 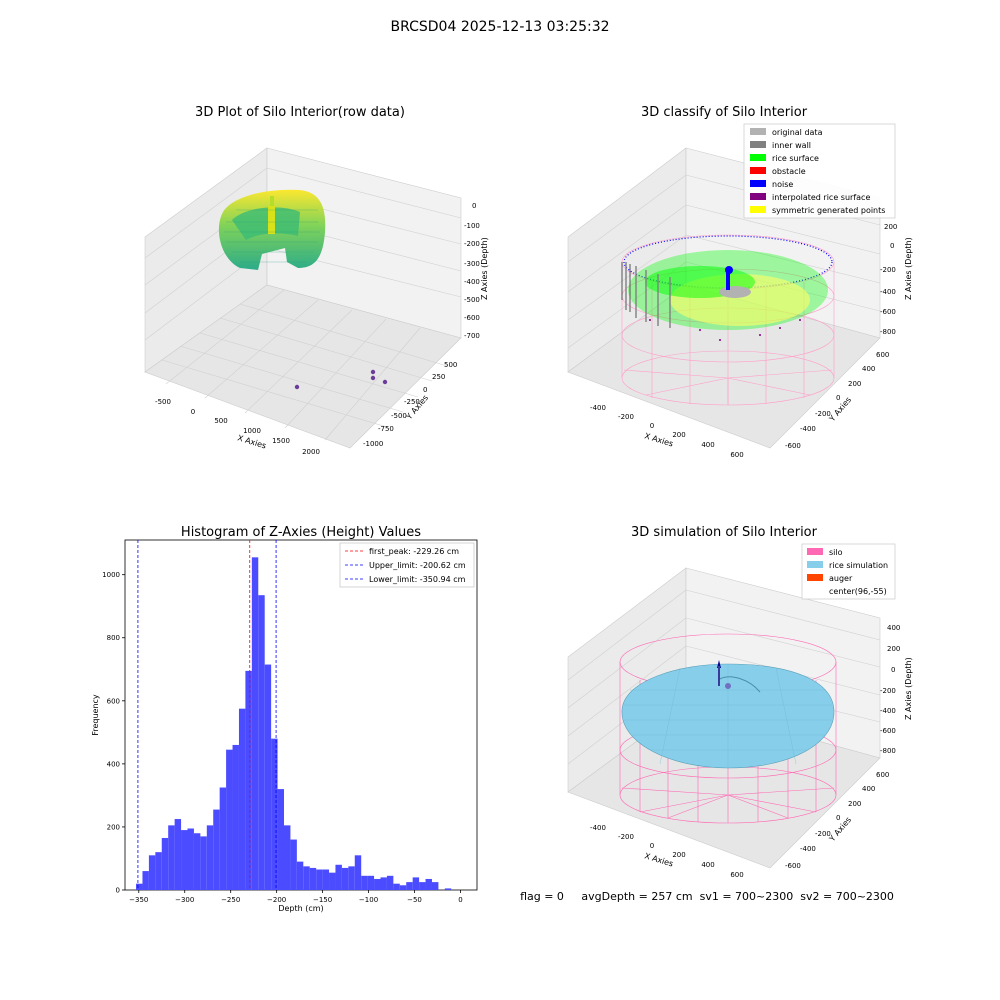 I want to click on histogram-y-ticks: 0 200 400 600 800 1000, so click(x=113, y=733).